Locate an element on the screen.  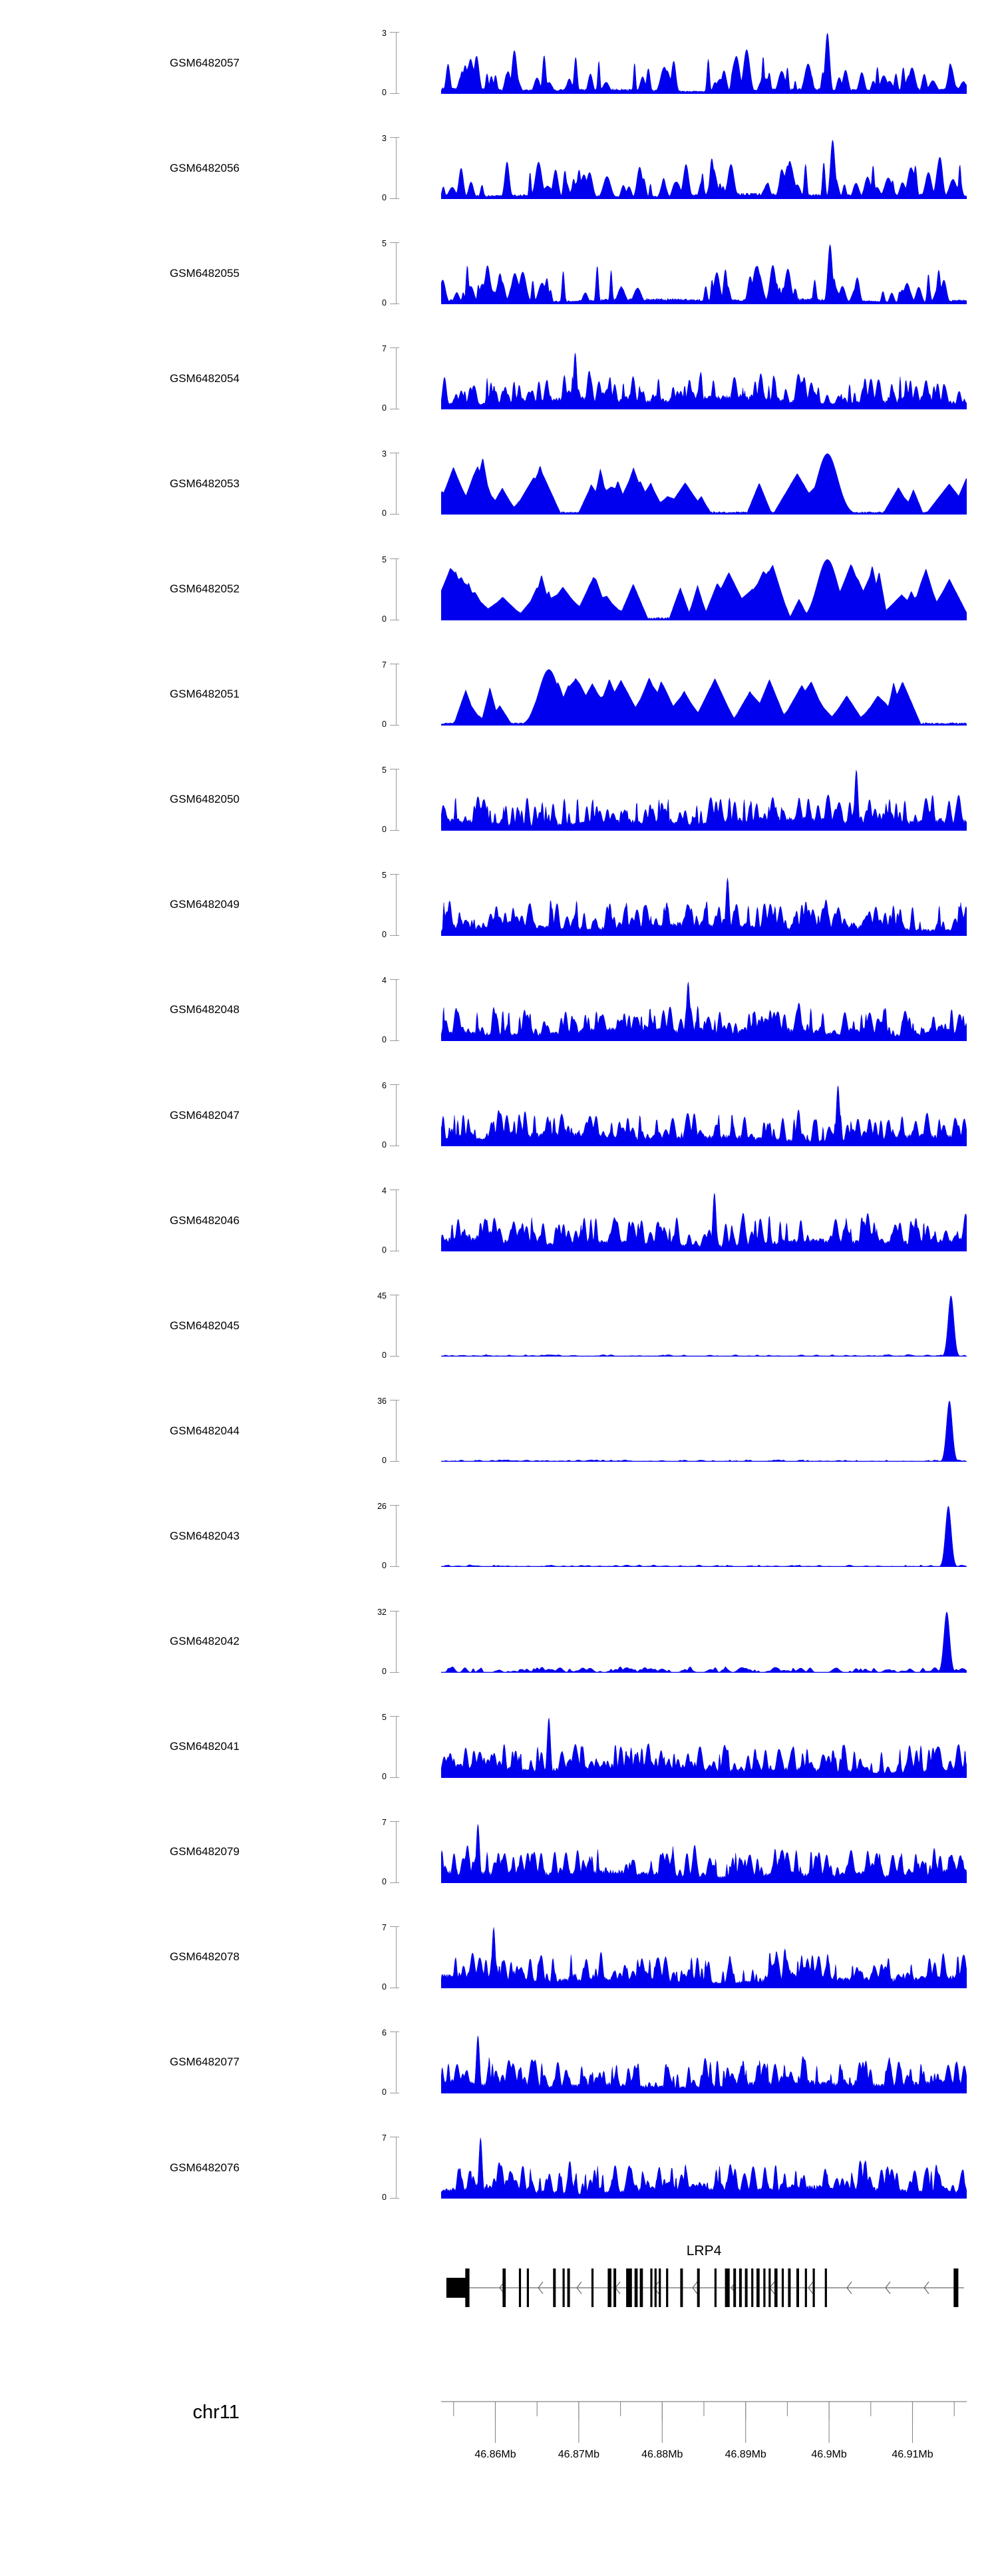
coverage-track: GSM6482079 7 0 is located at coordinates (499, 1852).